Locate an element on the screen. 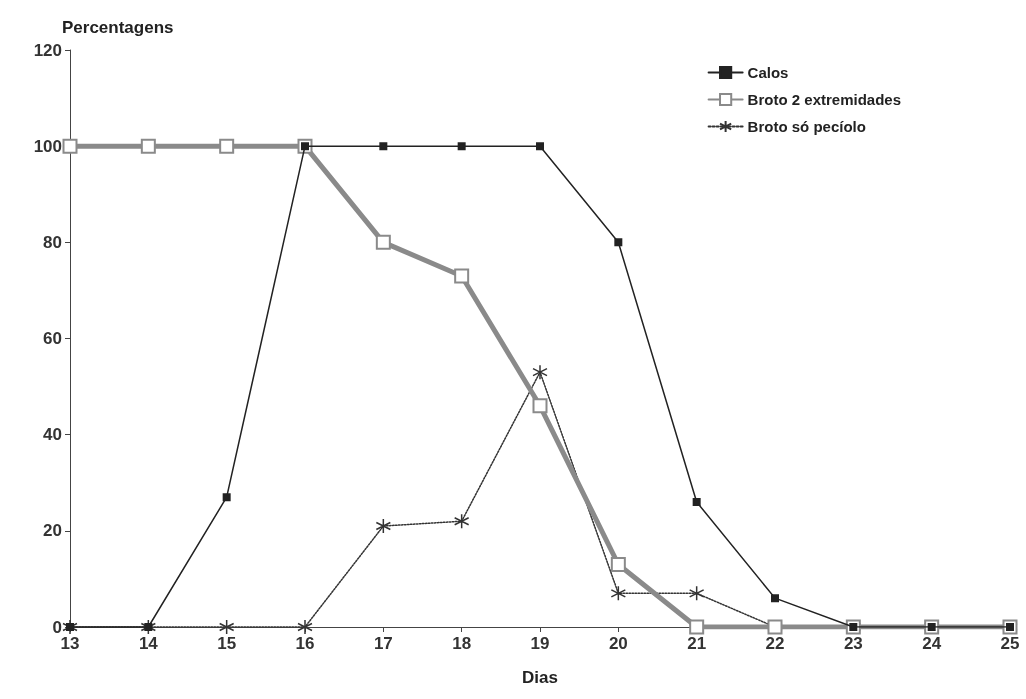  x-tick-label: 19 is located at coordinates (540, 643).